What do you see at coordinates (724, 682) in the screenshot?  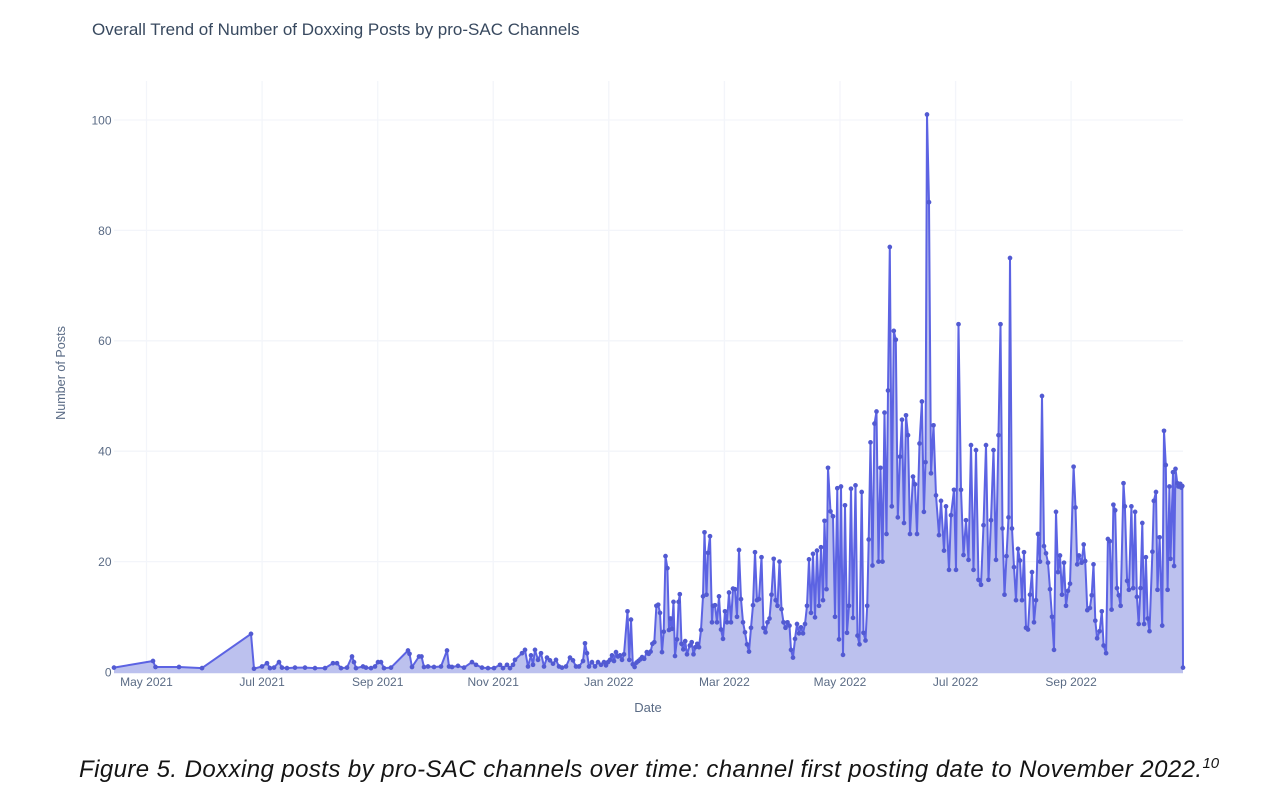 I see `svg-text: Mar 2022` at bounding box center [724, 682].